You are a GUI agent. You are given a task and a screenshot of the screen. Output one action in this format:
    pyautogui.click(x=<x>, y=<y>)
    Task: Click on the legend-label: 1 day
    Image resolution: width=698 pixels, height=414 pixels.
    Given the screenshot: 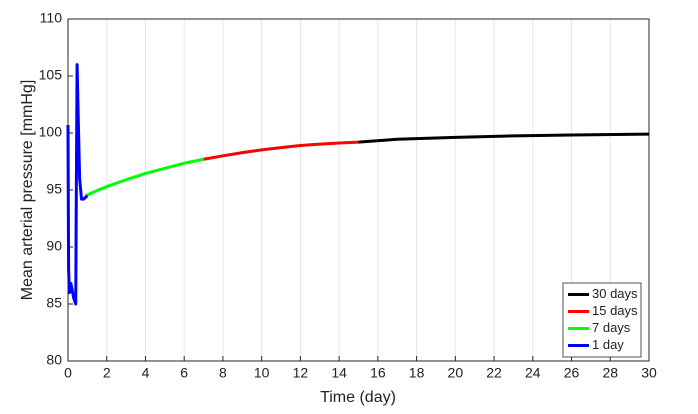 What is the action you would take?
    pyautogui.click(x=608, y=344)
    